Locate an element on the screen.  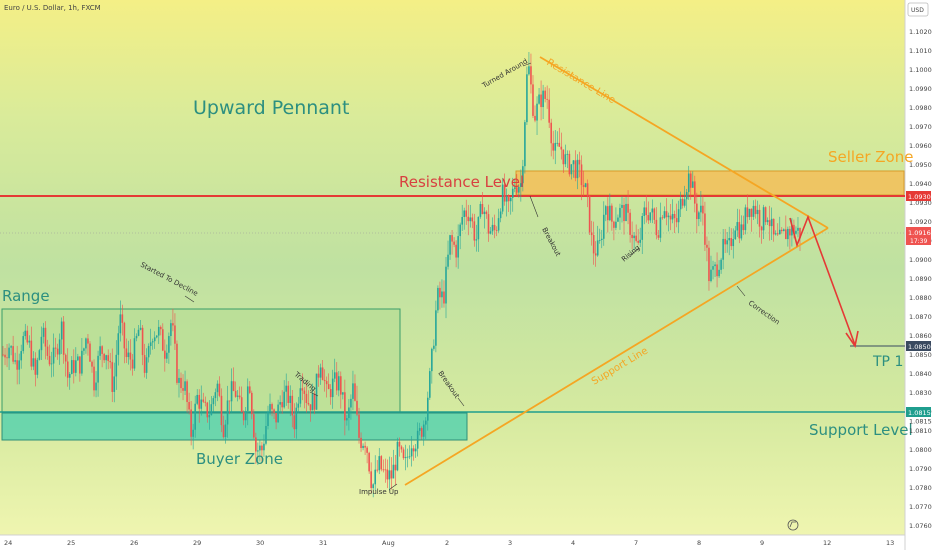
current-price-text: 1.09164 is located at coordinates (920, 233).